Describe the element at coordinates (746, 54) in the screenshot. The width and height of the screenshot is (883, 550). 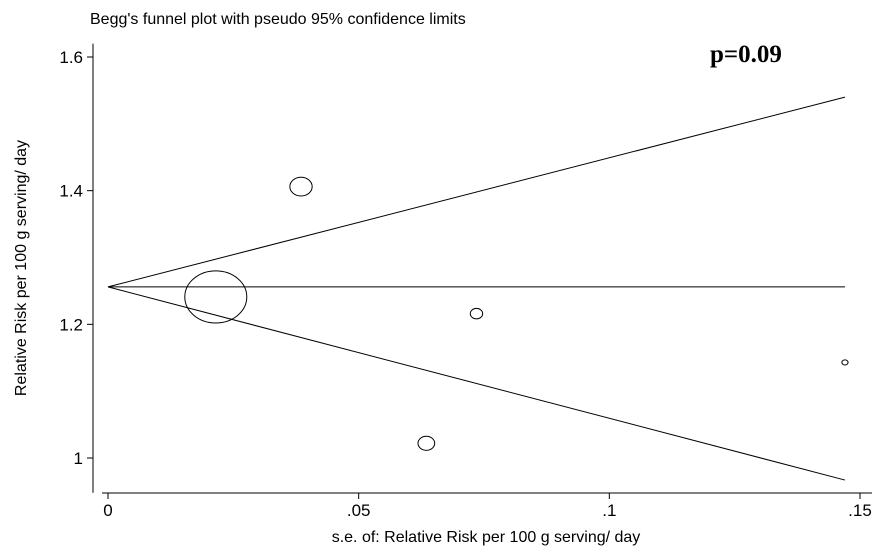
I see `p-value-annotation: p=0.09` at that location.